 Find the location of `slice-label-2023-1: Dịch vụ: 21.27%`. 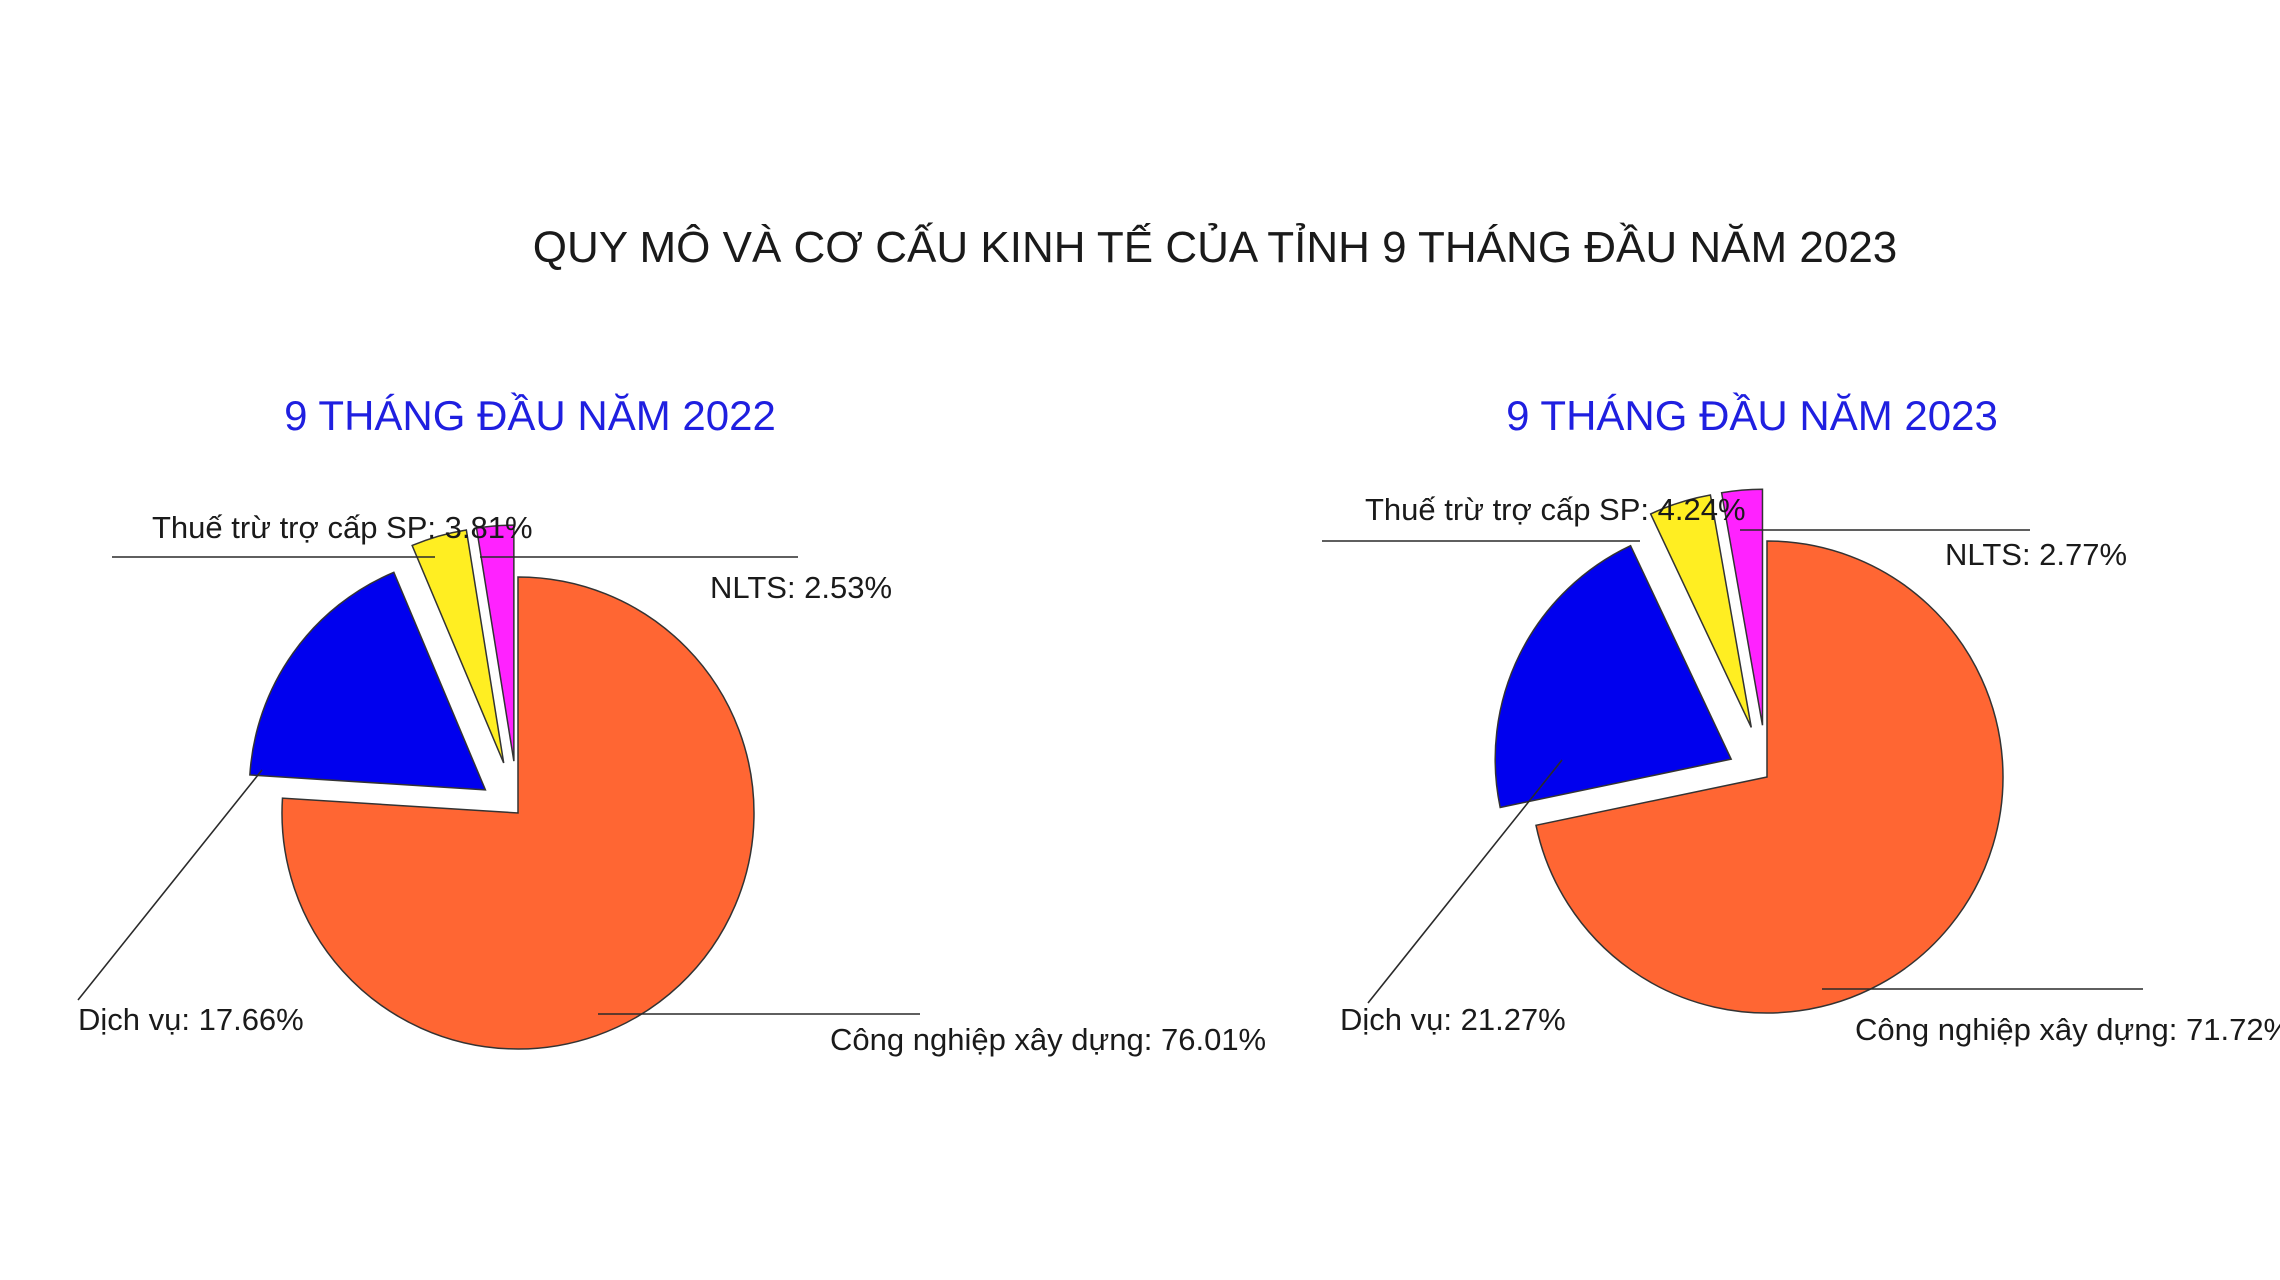

slice-label-2023-1: Dịch vụ: 21.27% is located at coordinates (1453, 1019).